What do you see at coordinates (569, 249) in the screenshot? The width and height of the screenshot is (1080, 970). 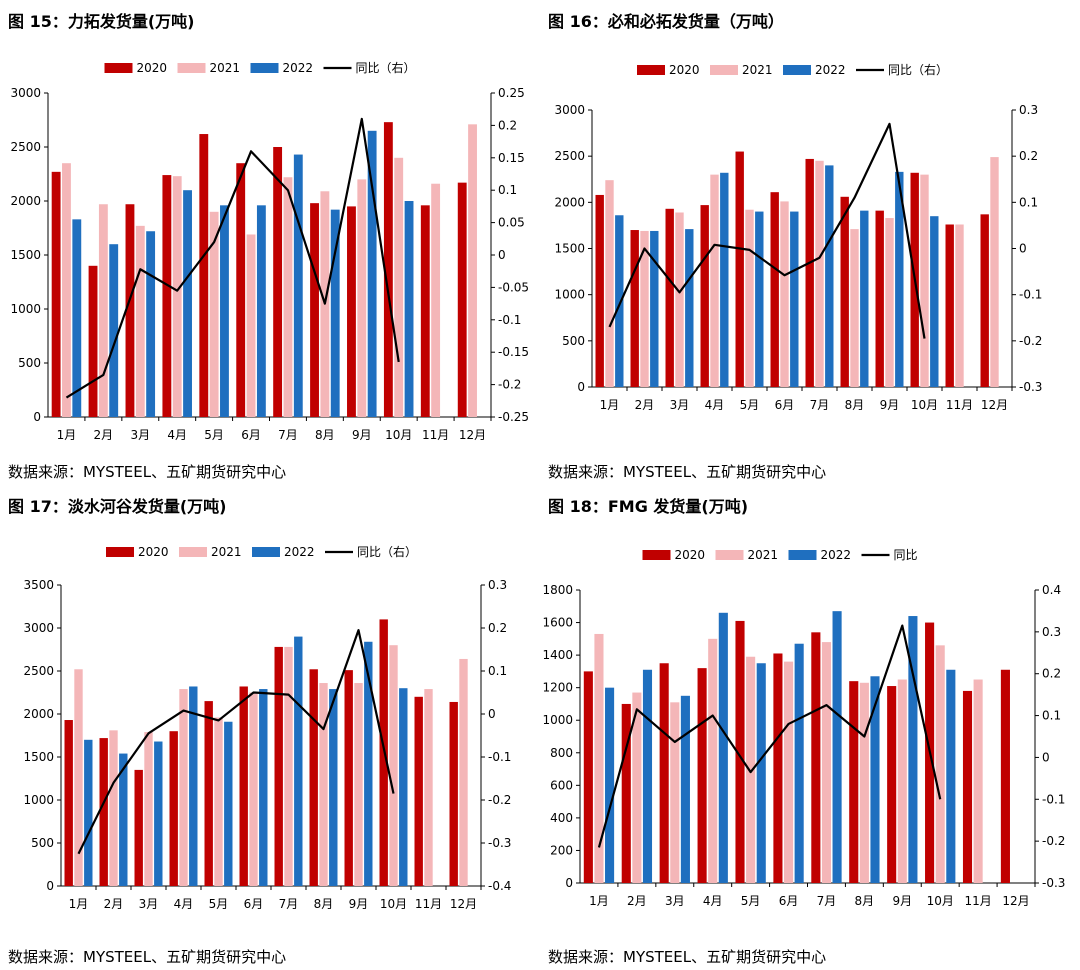 I see `y-tick-label-left: 1500` at bounding box center [569, 249].